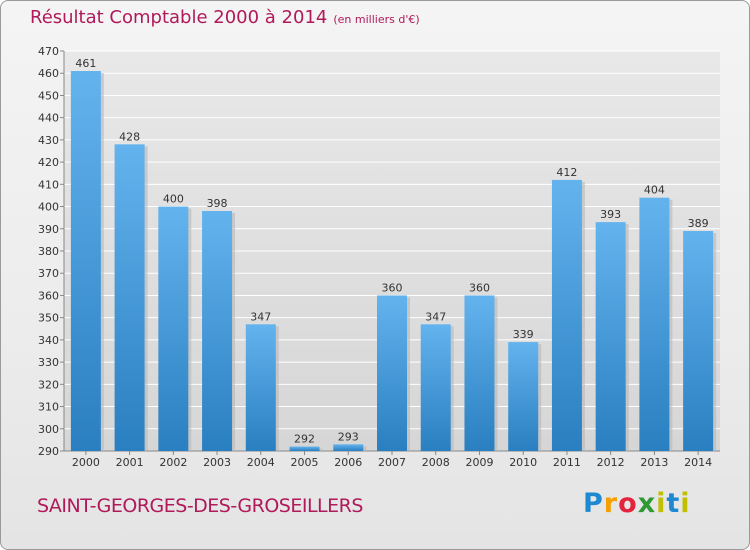 This screenshot has height=550, width=750. Describe the element at coordinates (48, 207) in the screenshot. I see `y-tick-label: 400` at that location.